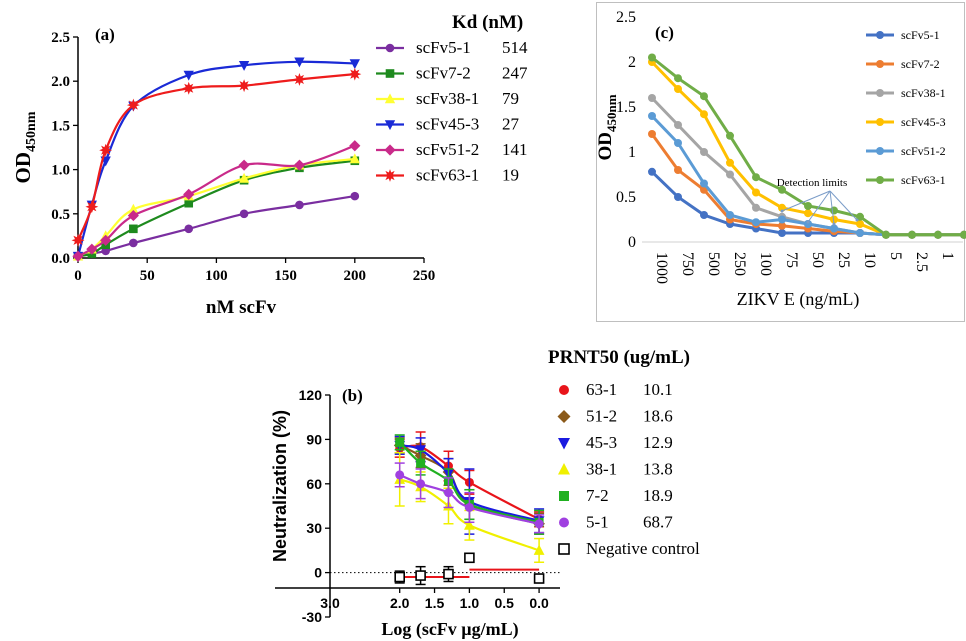  What do you see at coordinates (812, 183) in the screenshot?
I see `annotation-text: Detection limits` at bounding box center [812, 183].